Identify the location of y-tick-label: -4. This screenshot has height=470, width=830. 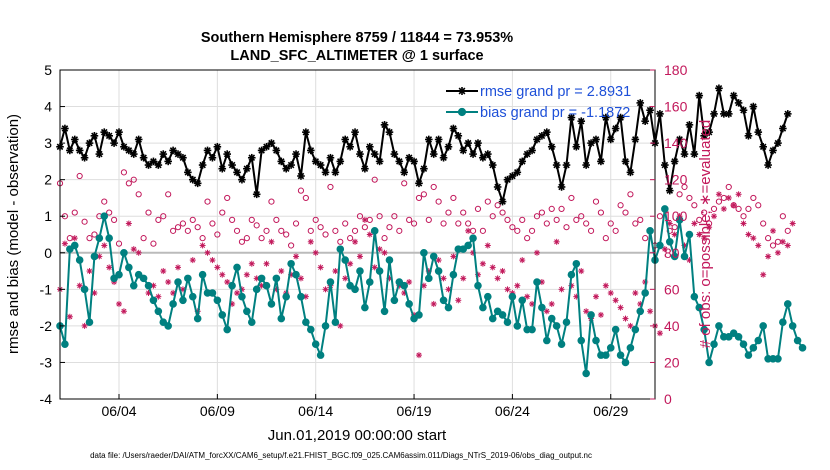
(46, 399).